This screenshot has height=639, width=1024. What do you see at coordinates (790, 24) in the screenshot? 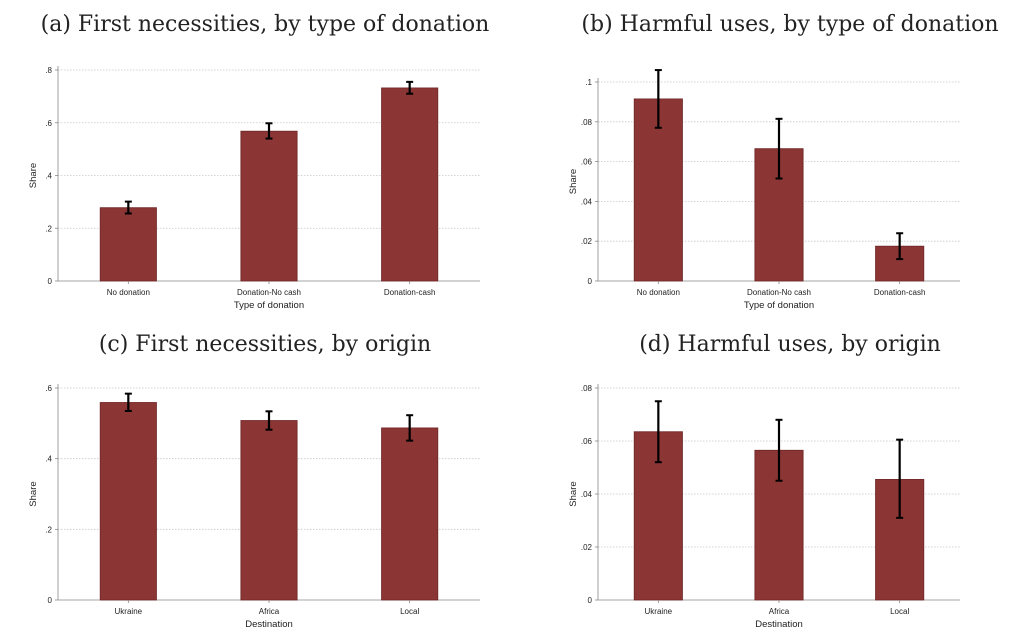
I see `chart-title: (b) Harmful uses, by type of donation` at bounding box center [790, 24].